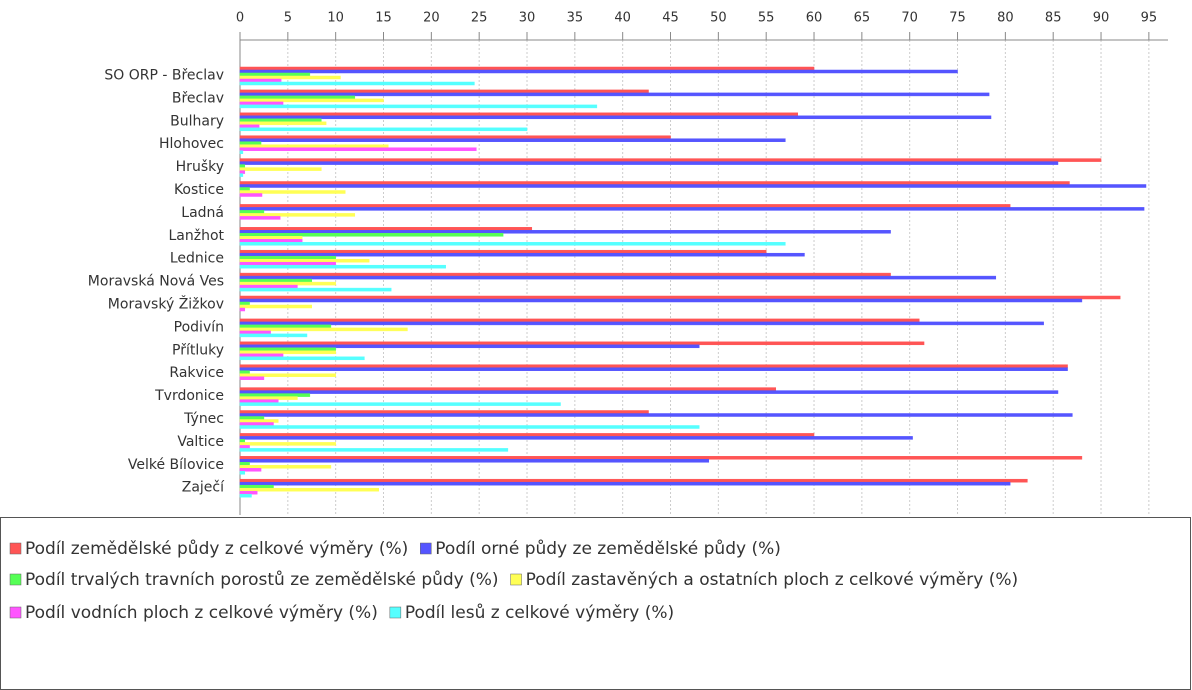 The height and width of the screenshot is (690, 1192). Describe the element at coordinates (1101, 18) in the screenshot. I see `x-tick-label: 90` at that location.